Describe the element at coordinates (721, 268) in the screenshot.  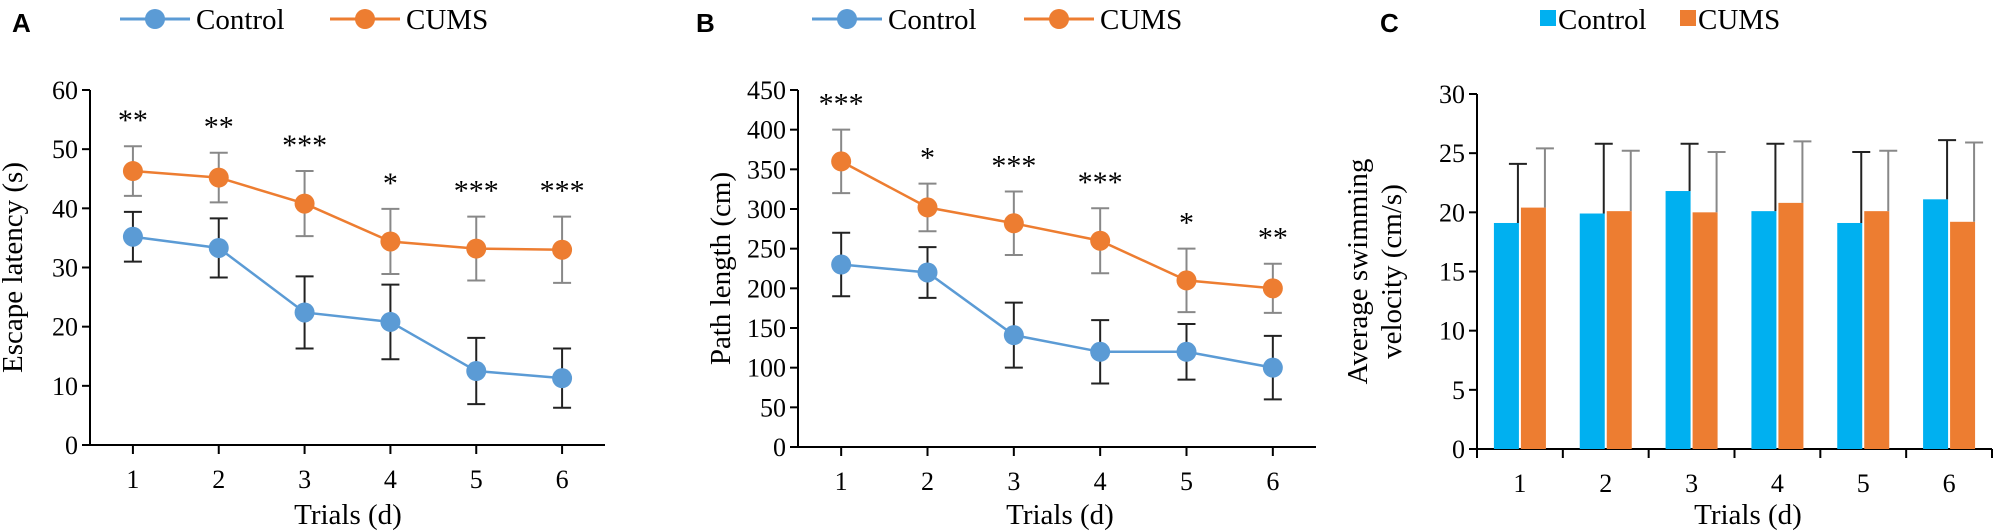
I see `y-axis-label: Path length (cm)` at that location.